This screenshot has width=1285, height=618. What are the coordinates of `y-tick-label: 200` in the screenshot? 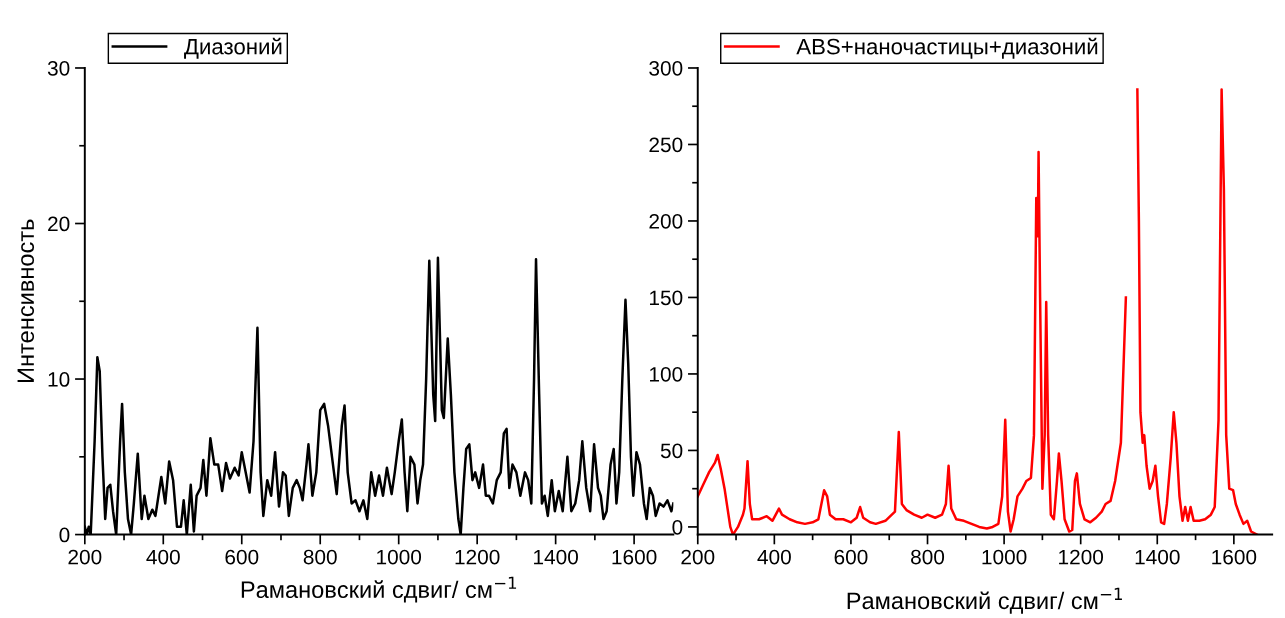 It's located at (666, 221).